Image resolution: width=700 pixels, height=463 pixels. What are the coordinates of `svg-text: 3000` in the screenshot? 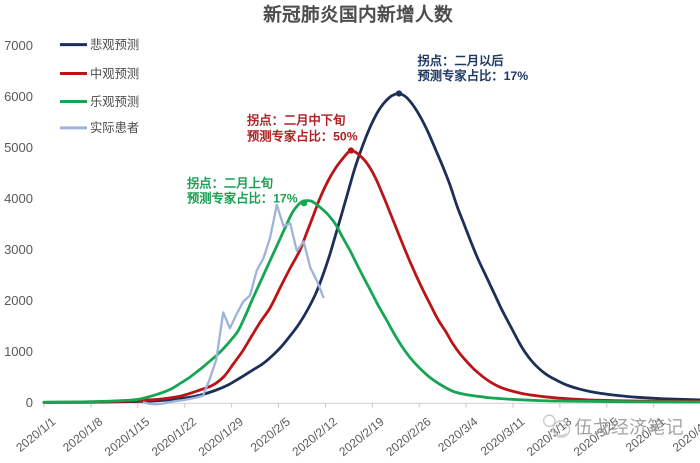 It's located at (18, 249).